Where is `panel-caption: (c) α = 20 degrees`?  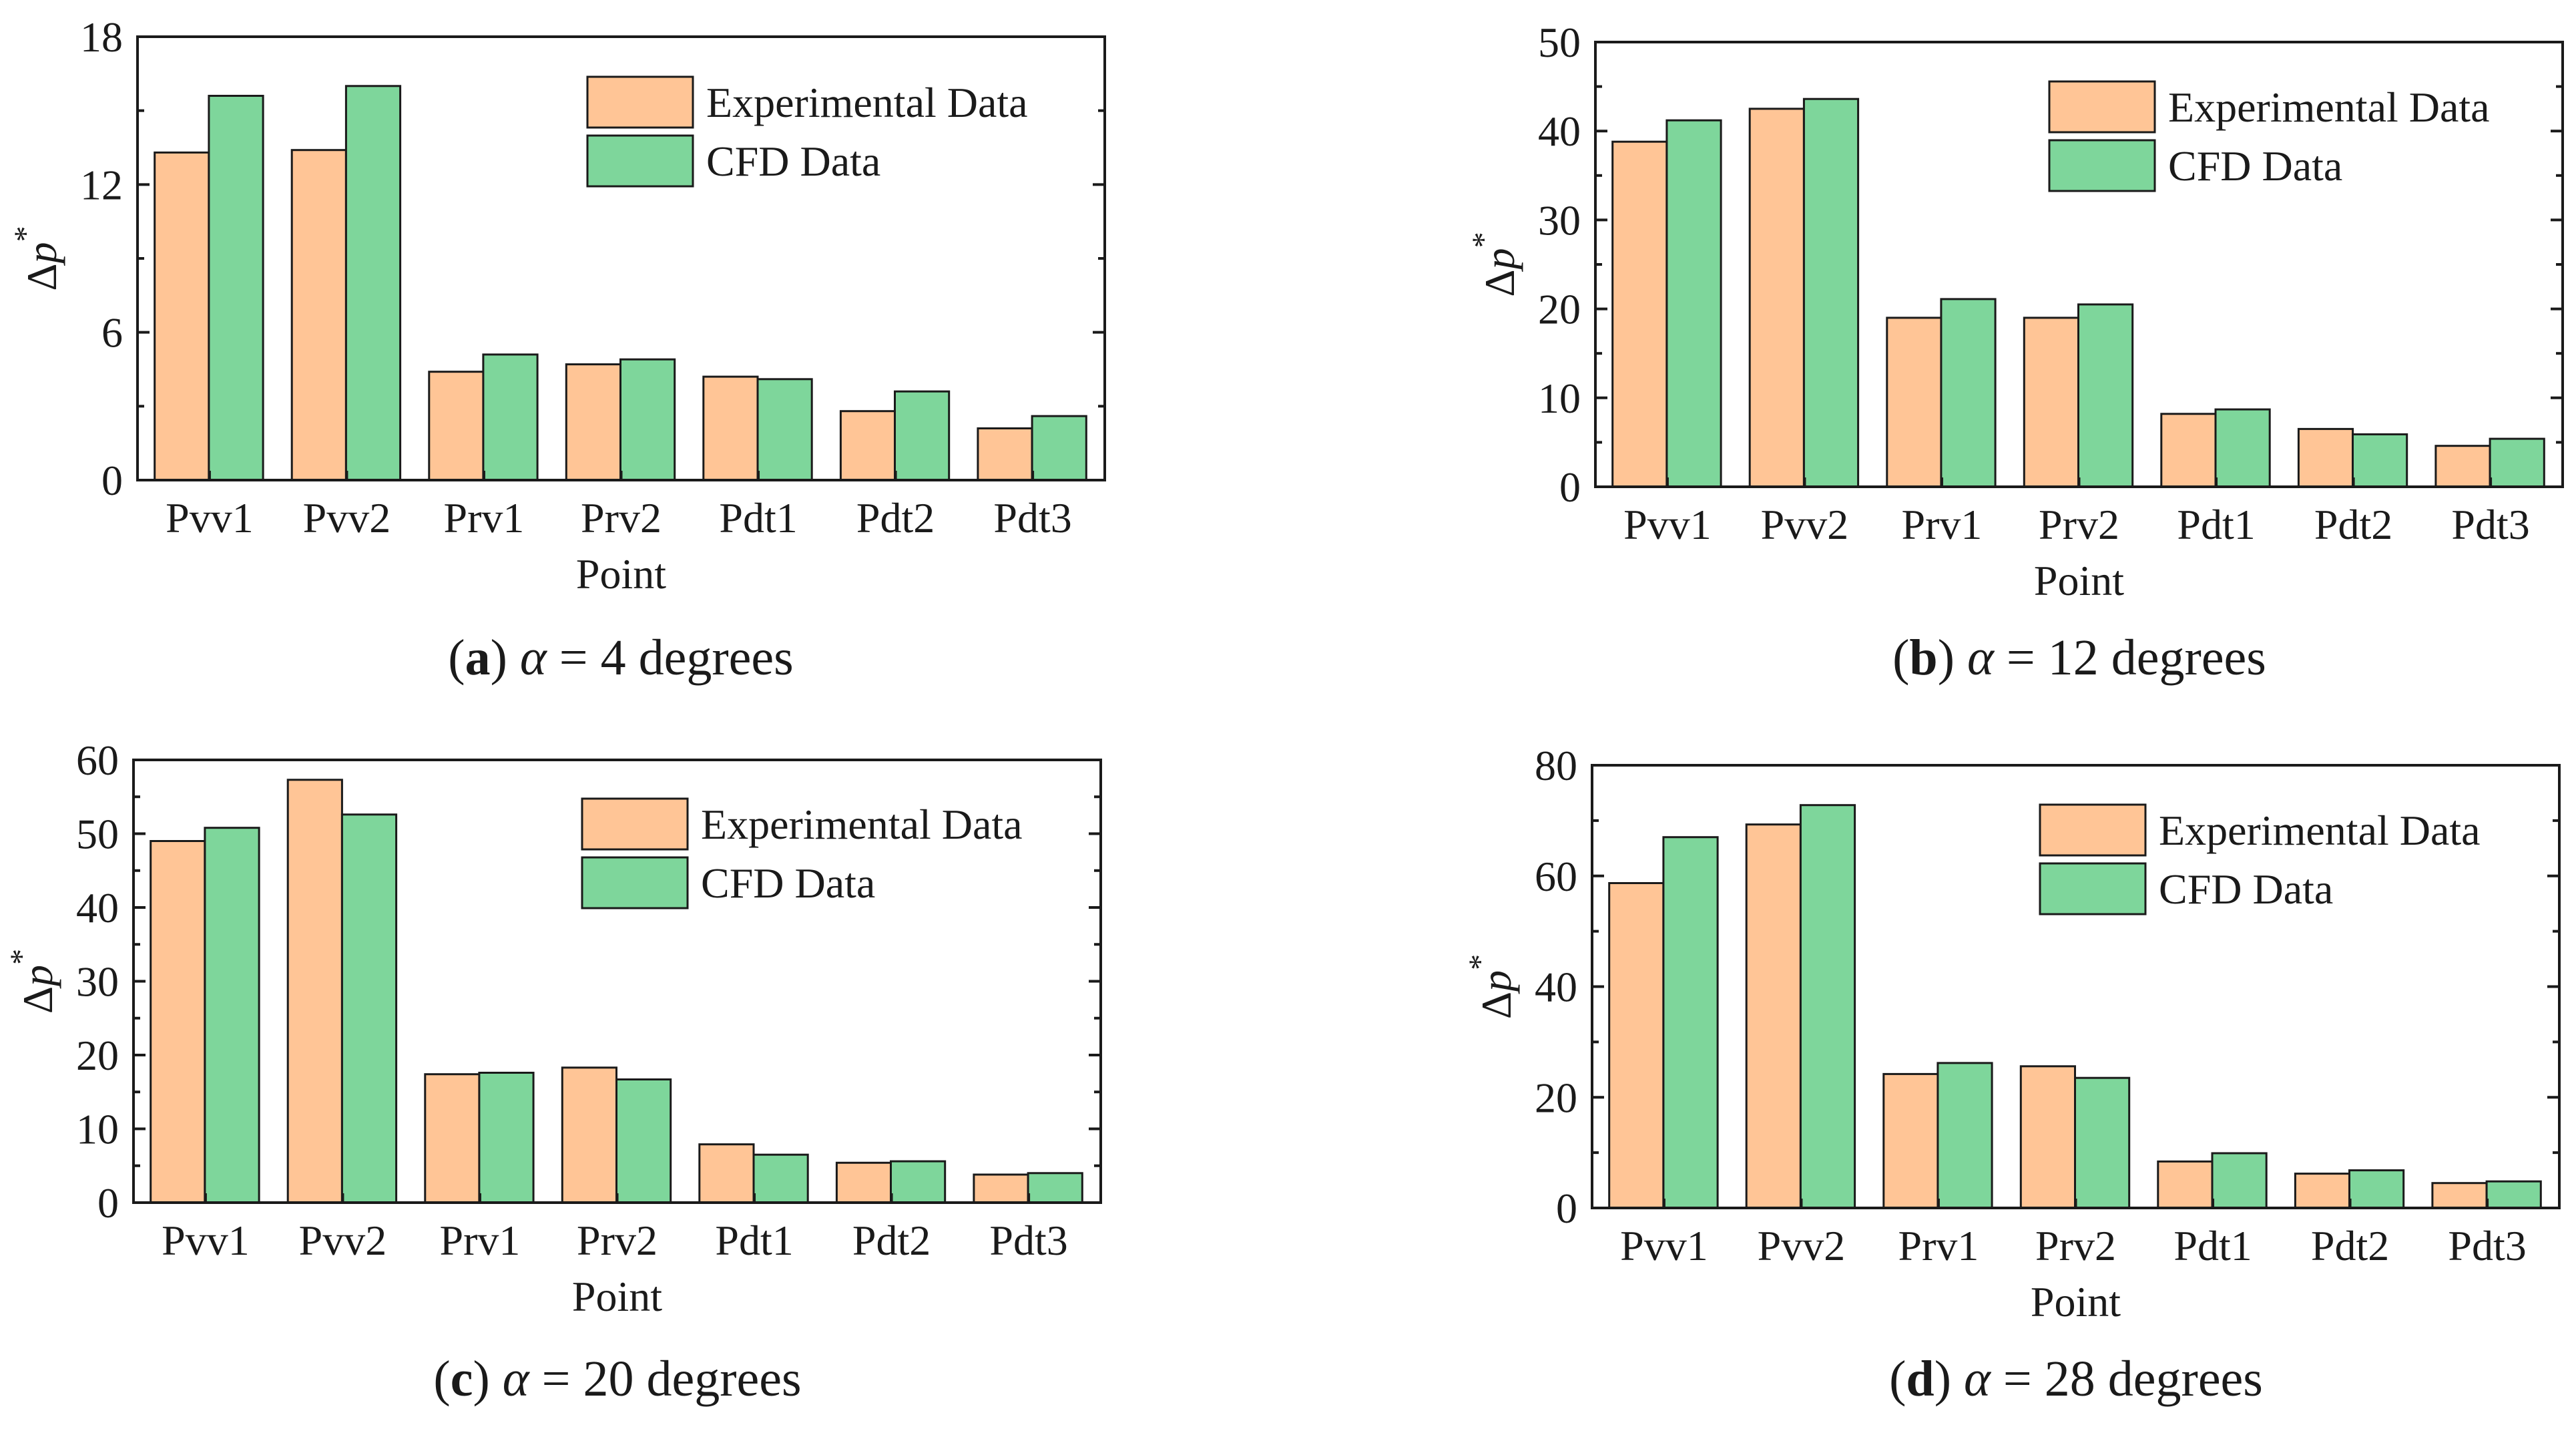 panel-caption: (c) α = 20 degrees is located at coordinates (617, 1379).